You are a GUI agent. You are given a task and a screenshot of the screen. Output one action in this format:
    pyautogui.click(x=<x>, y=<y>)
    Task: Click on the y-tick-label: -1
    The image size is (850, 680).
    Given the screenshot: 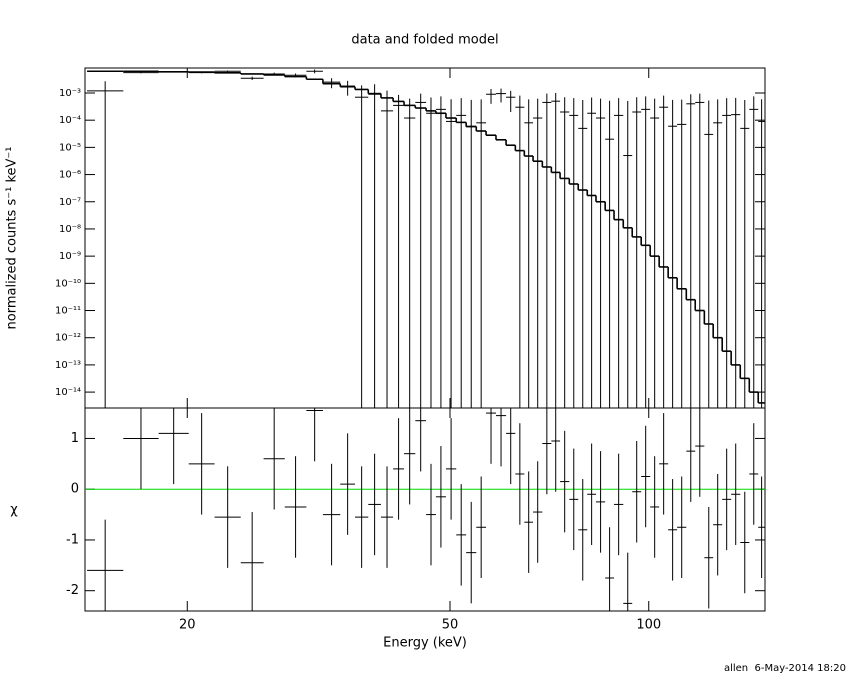 What is the action you would take?
    pyautogui.click(x=72, y=539)
    